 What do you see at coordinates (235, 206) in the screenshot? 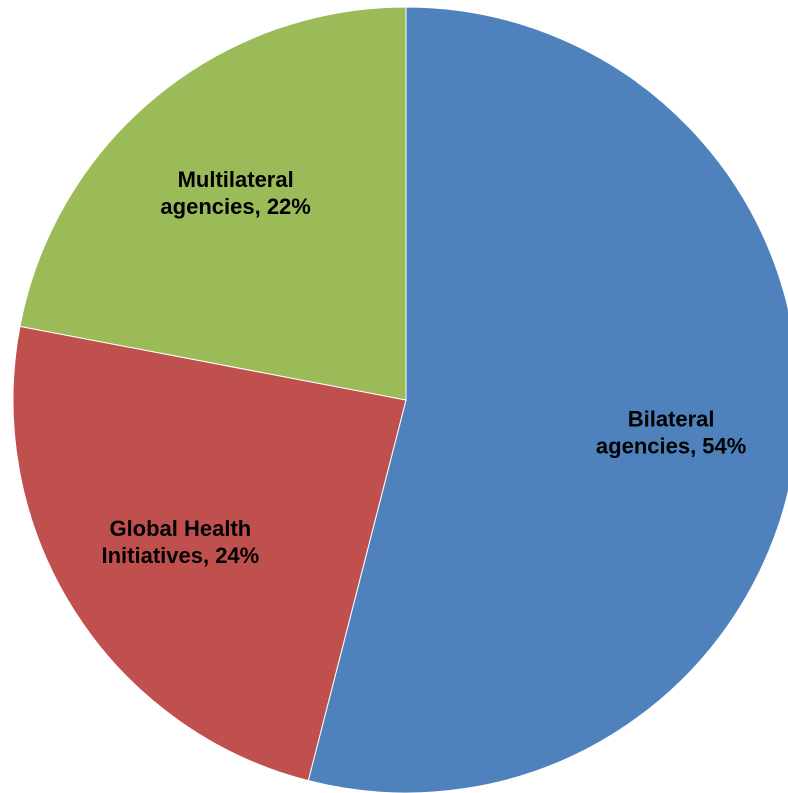
I see `slice-label-line: agencies, 22%` at bounding box center [235, 206].